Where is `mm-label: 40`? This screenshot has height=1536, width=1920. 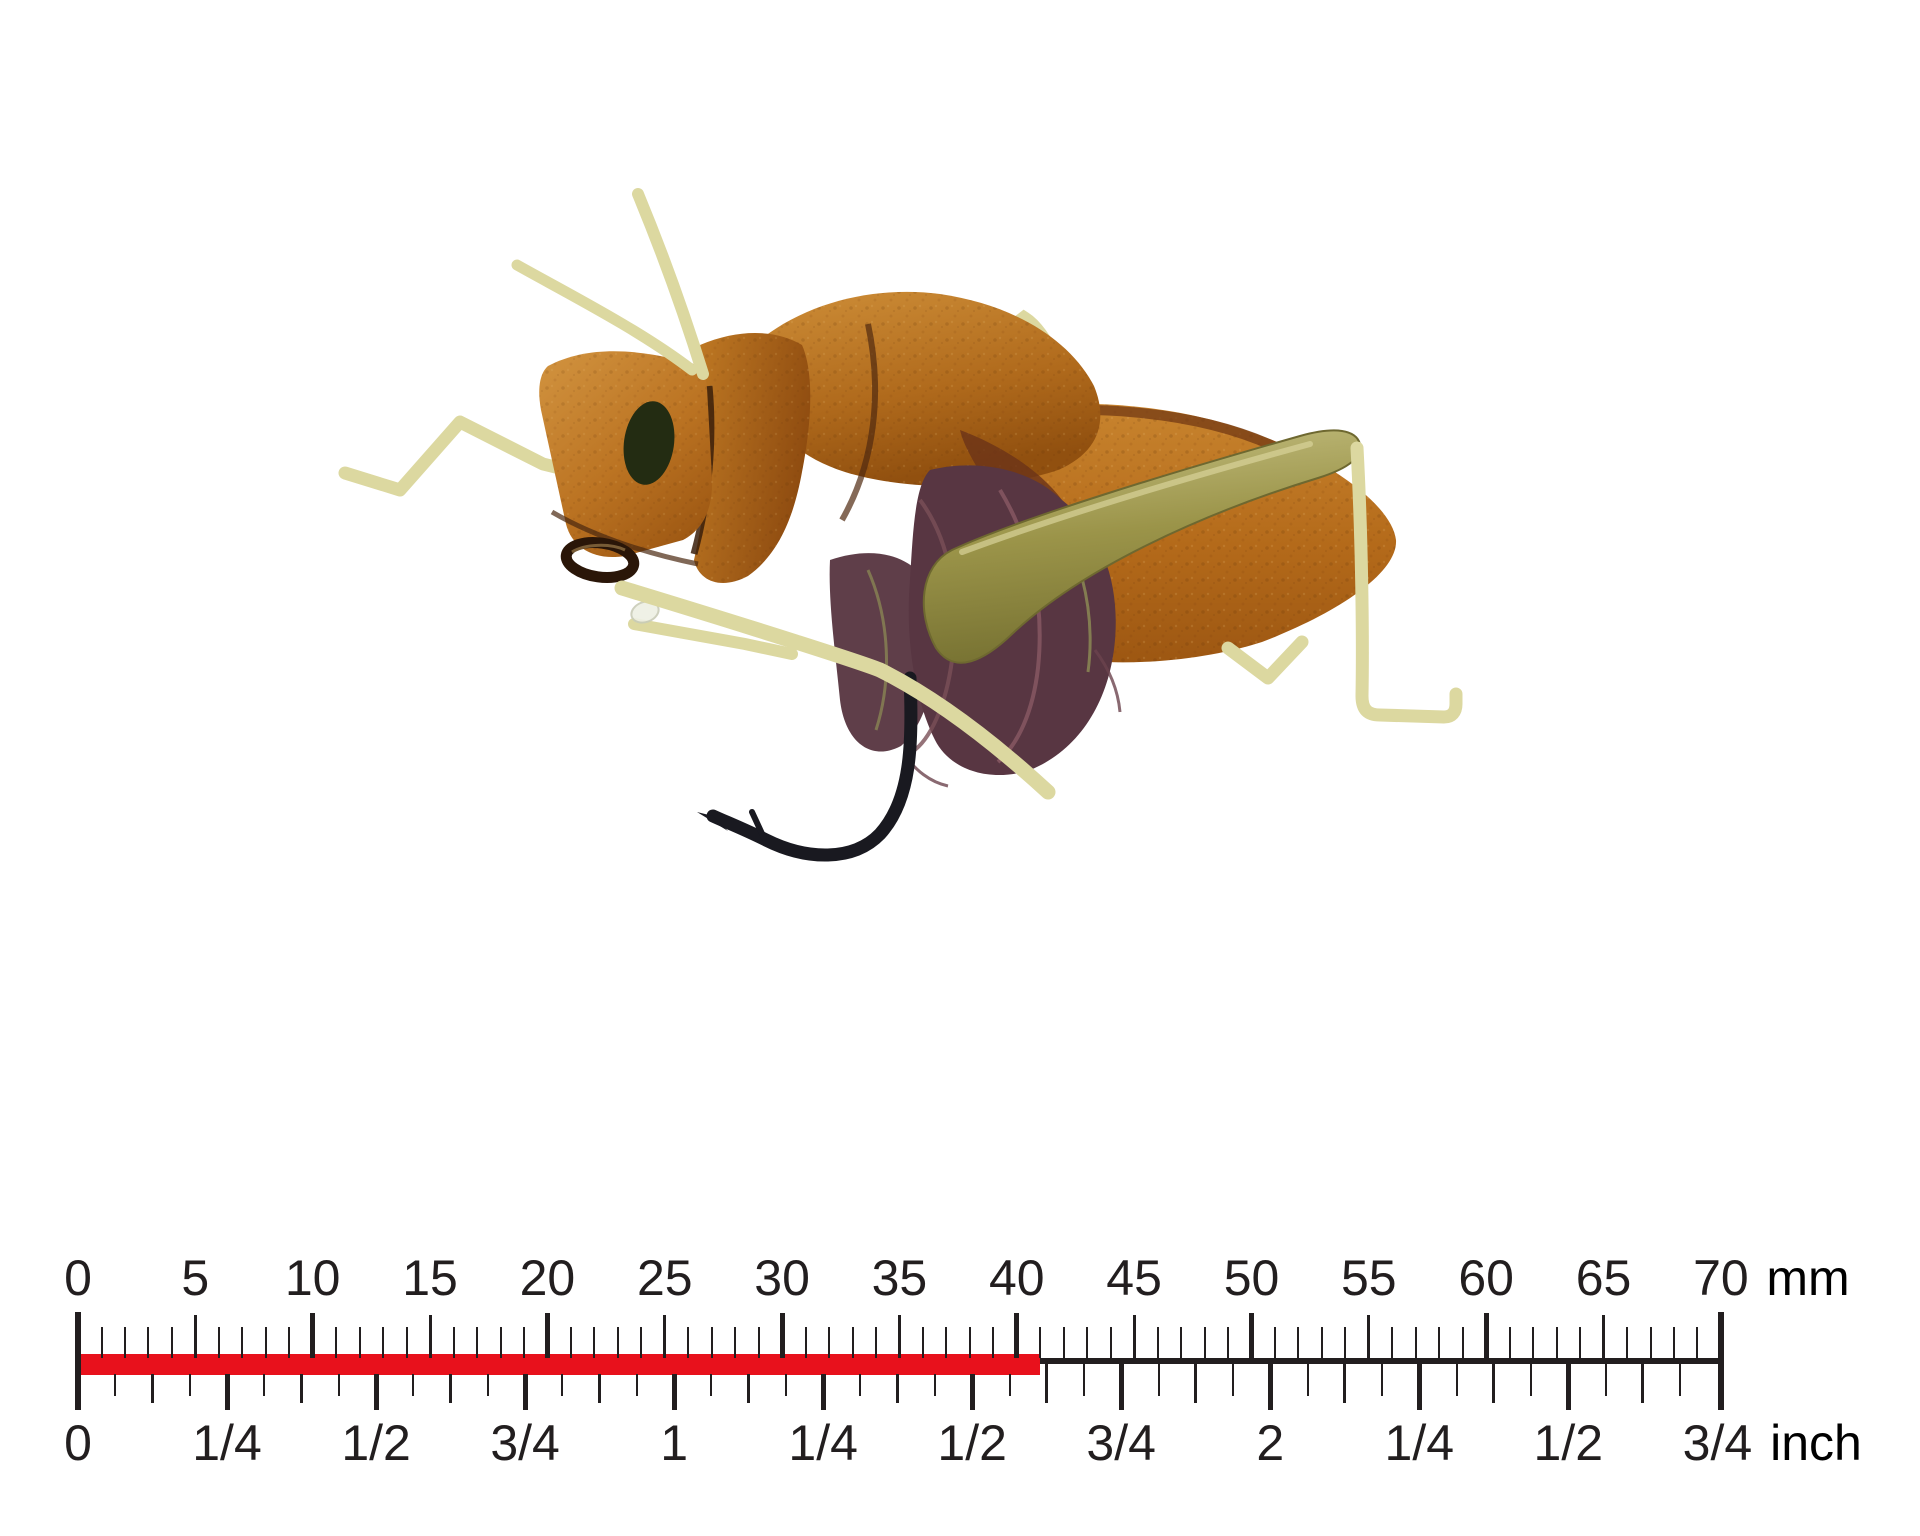 mm-label: 40 is located at coordinates (1016, 1278).